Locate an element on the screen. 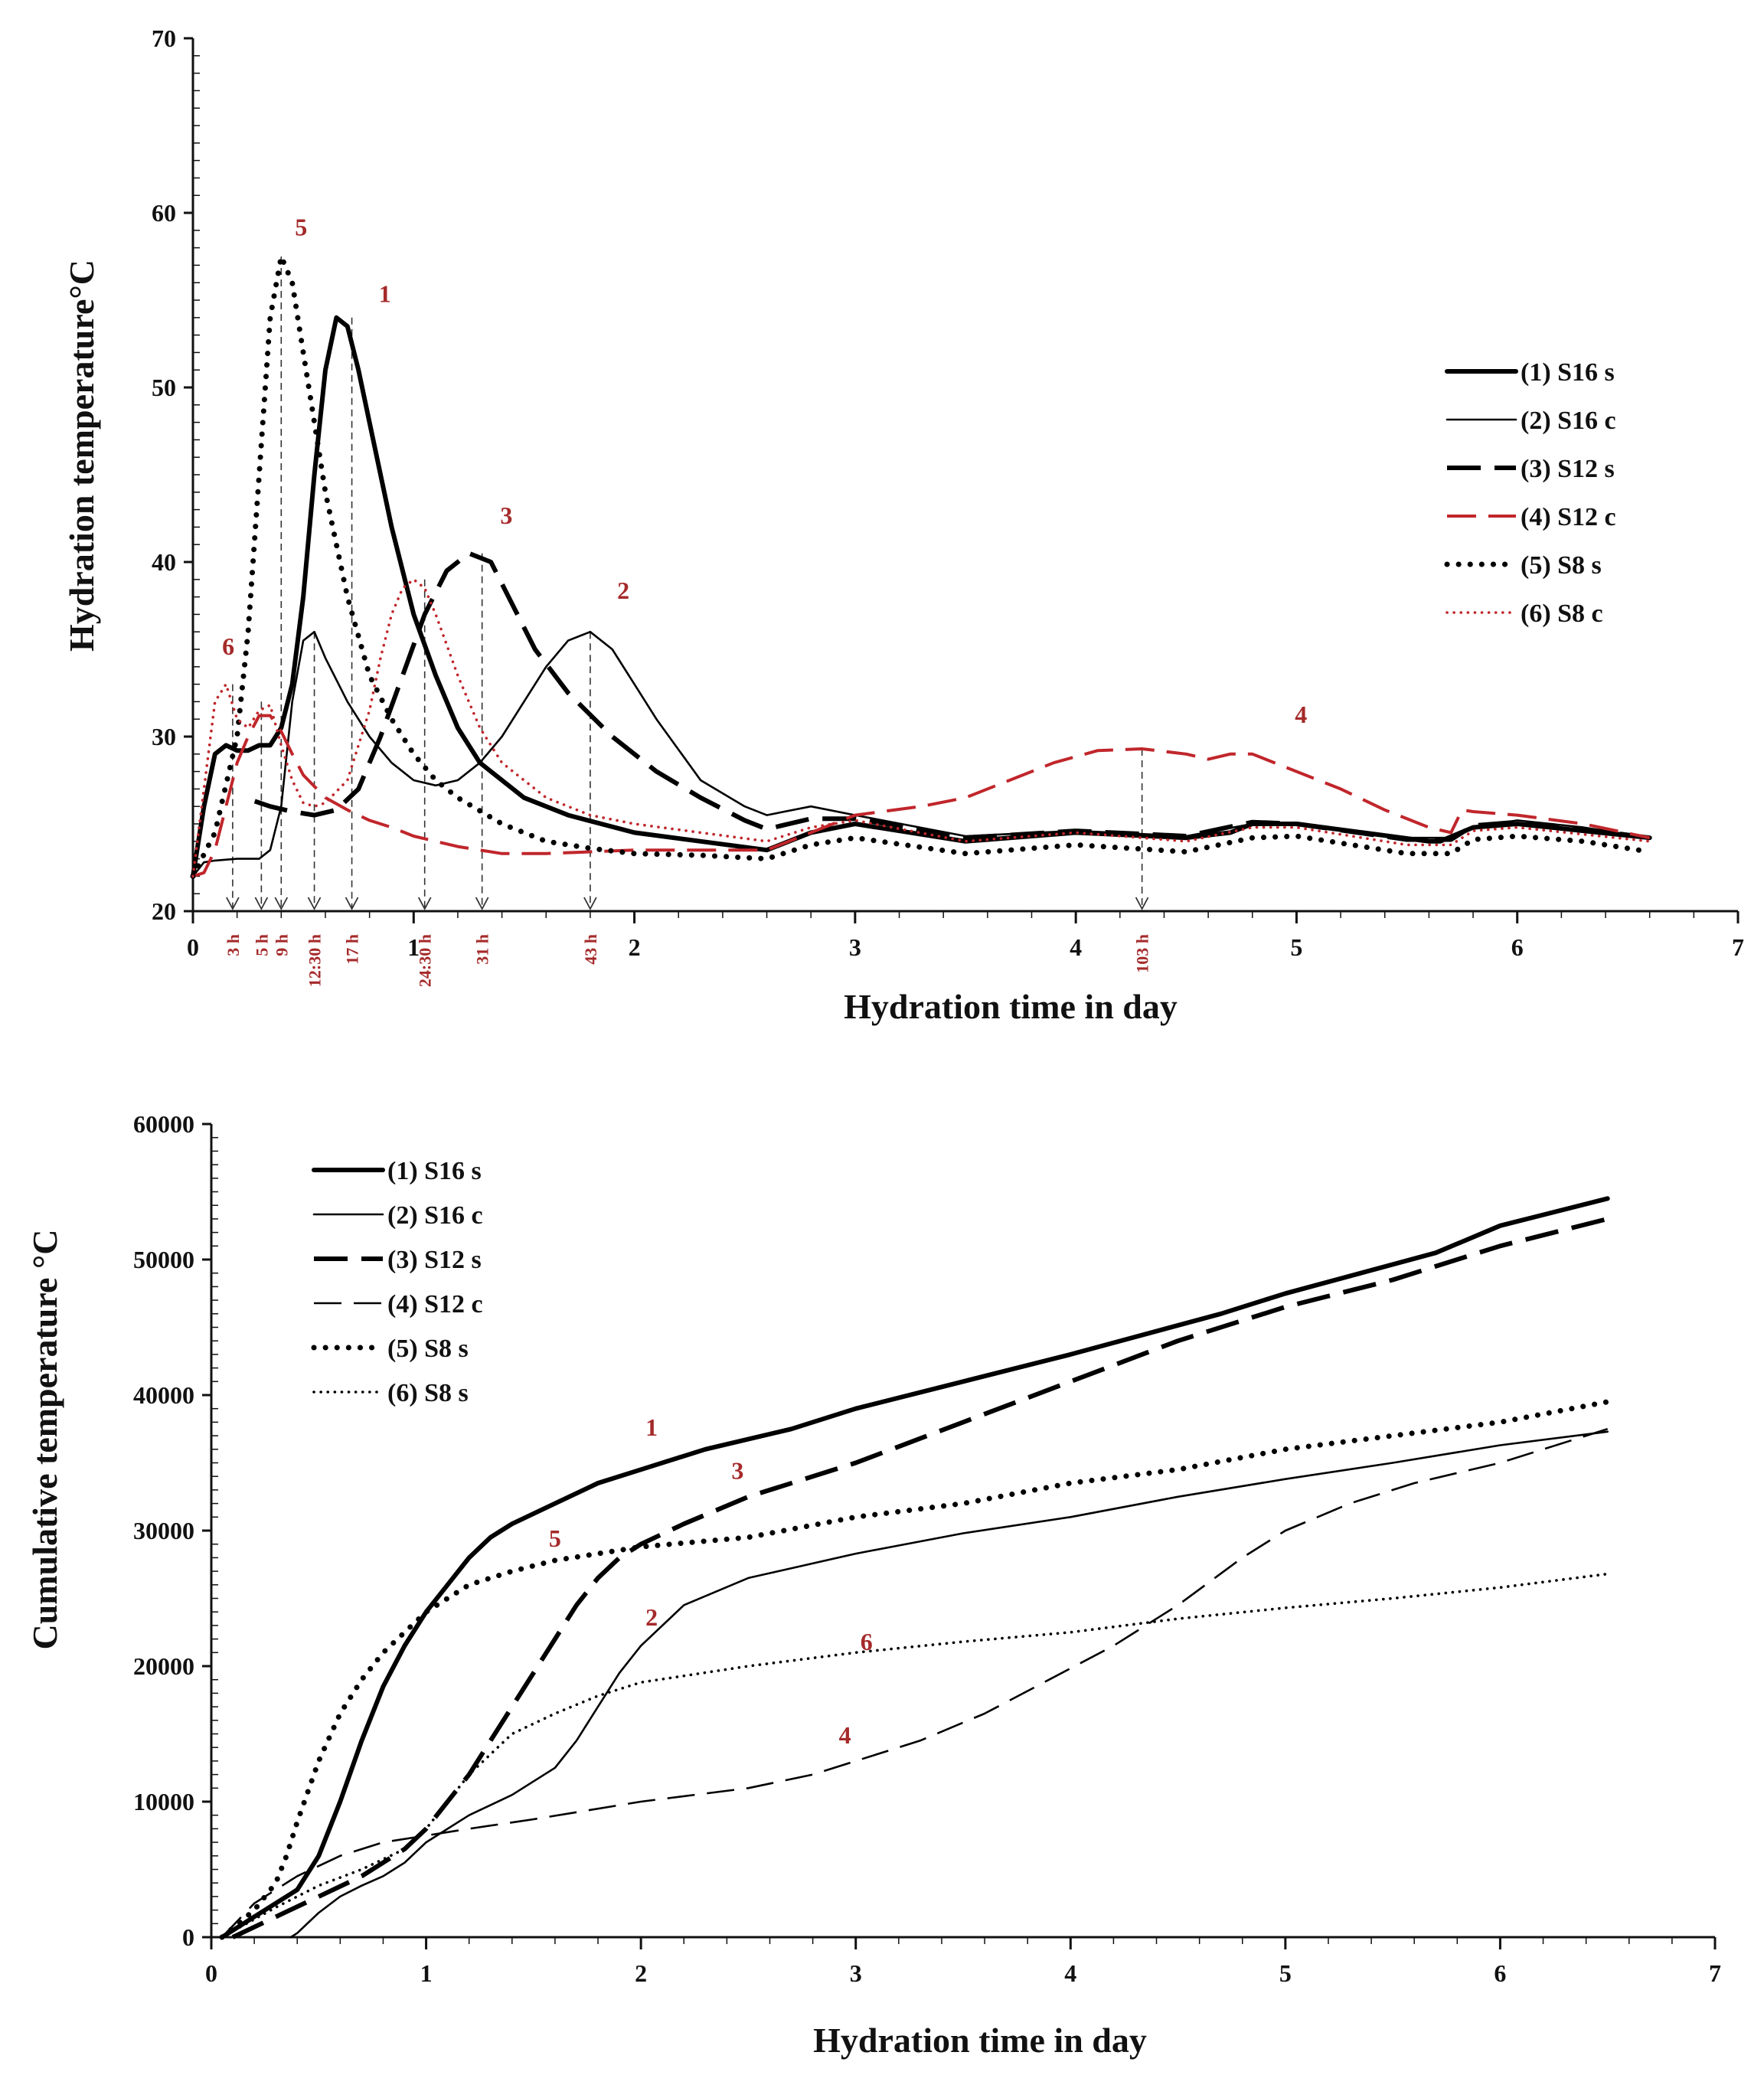 The image size is (1764, 2075). y-tick-label: 30 is located at coordinates (164, 736).